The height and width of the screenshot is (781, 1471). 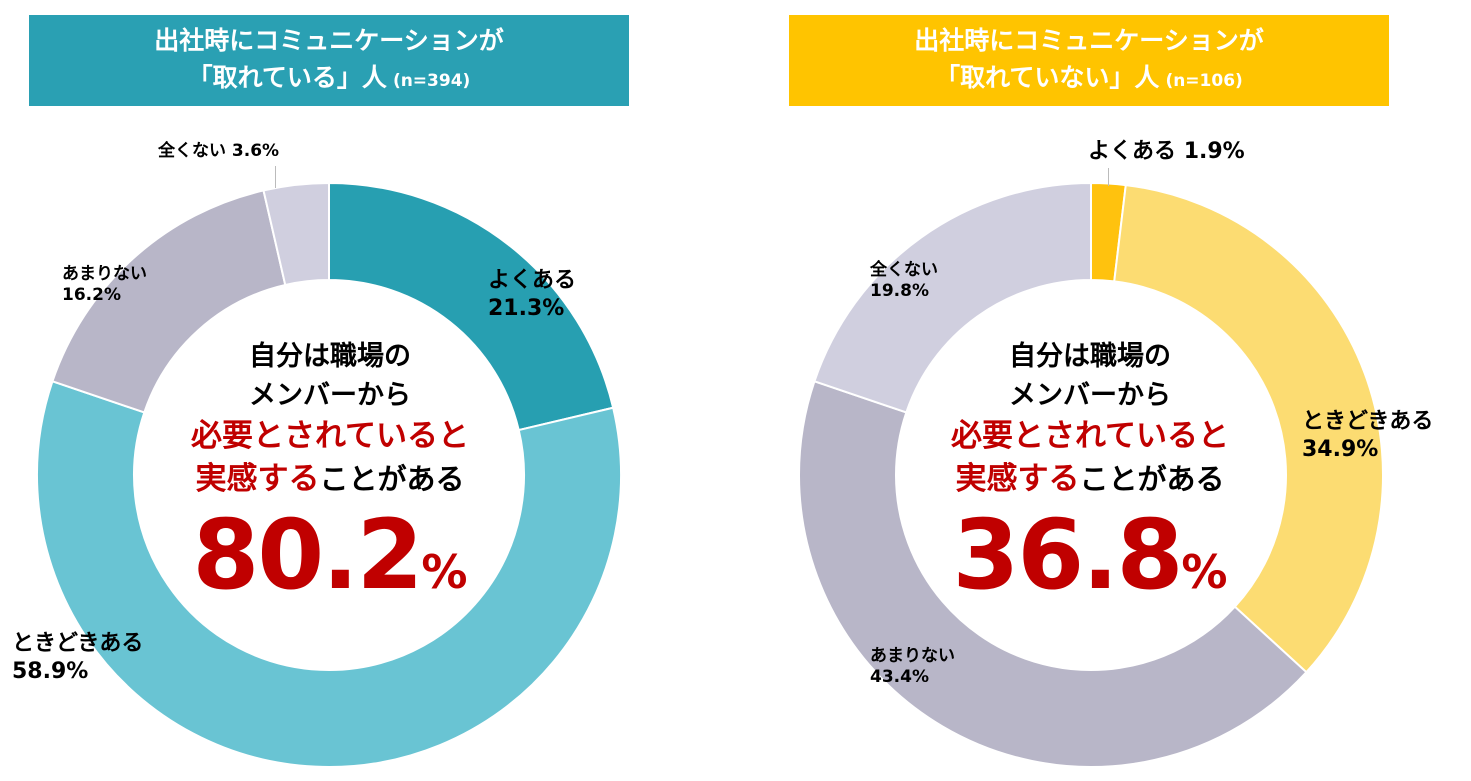 I want to click on left-center-line3: 必要とされていると, so click(x=330, y=436).